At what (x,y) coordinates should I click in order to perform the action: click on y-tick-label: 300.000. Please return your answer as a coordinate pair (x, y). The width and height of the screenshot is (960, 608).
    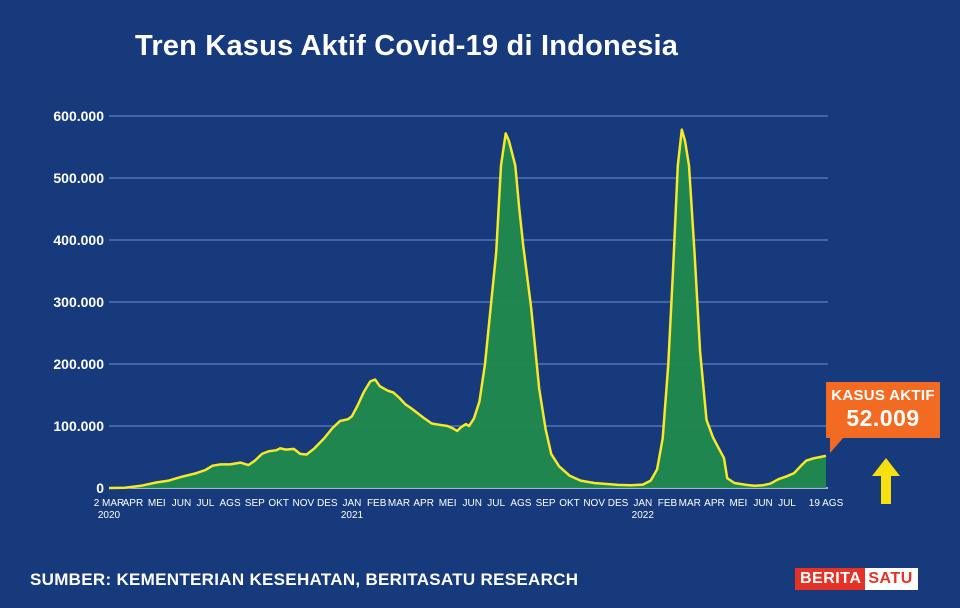
    Looking at the image, I should click on (78, 302).